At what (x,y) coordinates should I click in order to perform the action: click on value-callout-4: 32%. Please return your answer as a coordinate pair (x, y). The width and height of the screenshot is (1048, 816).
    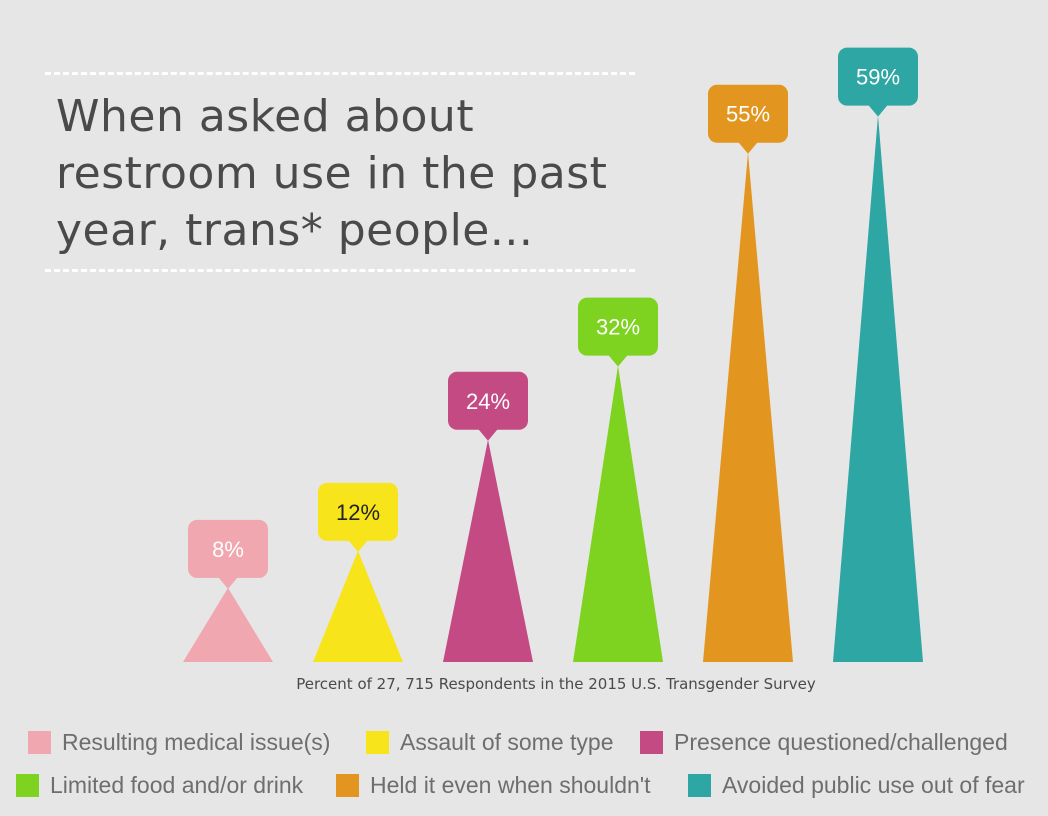
    Looking at the image, I should click on (618, 332).